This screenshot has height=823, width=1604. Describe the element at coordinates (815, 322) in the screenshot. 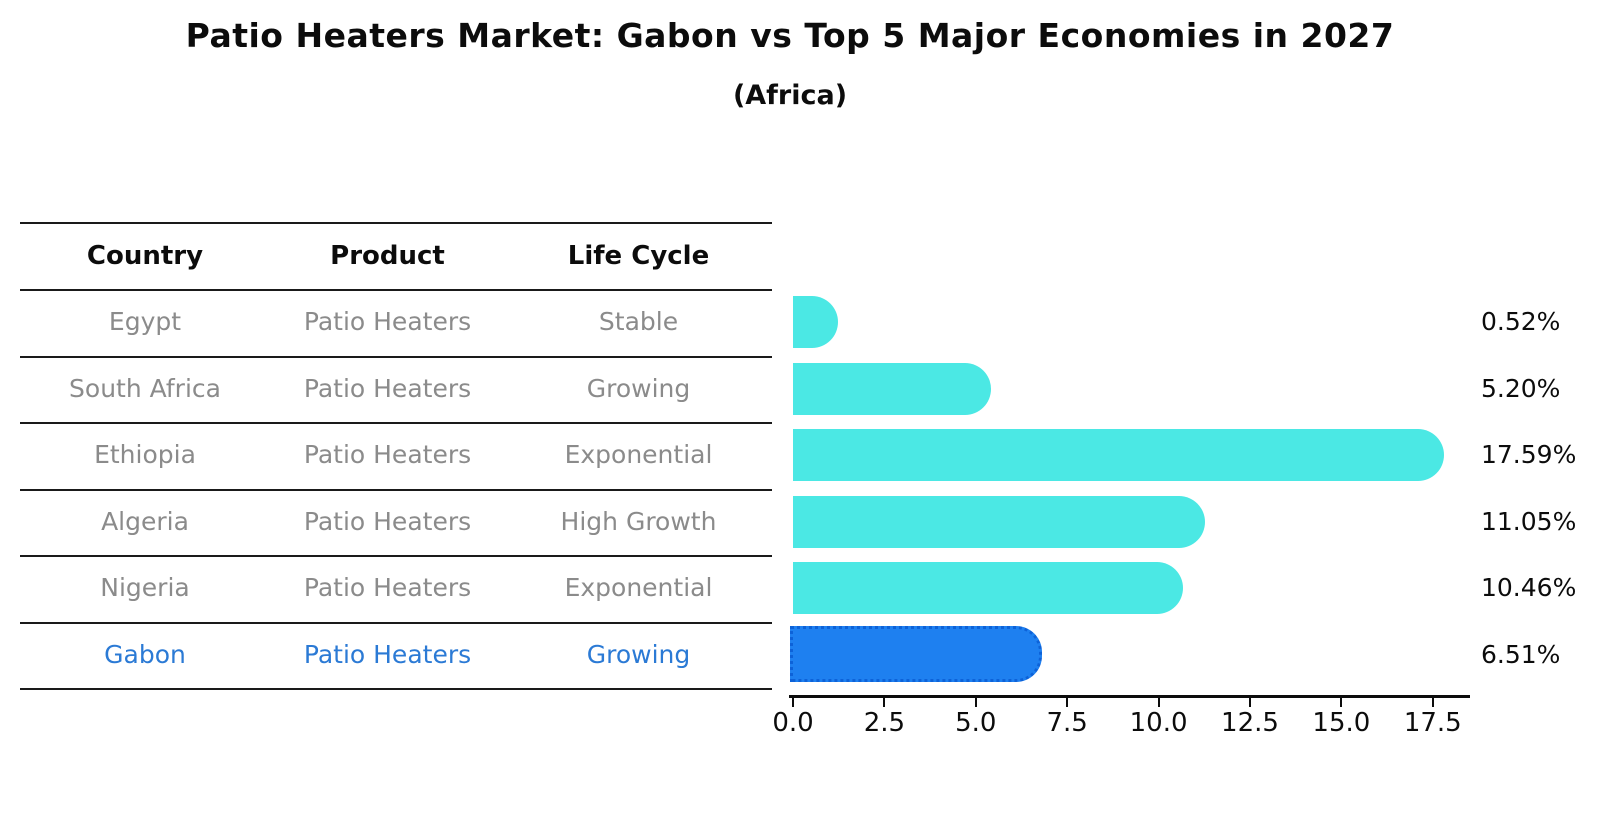

I see `bar-egypt` at that location.